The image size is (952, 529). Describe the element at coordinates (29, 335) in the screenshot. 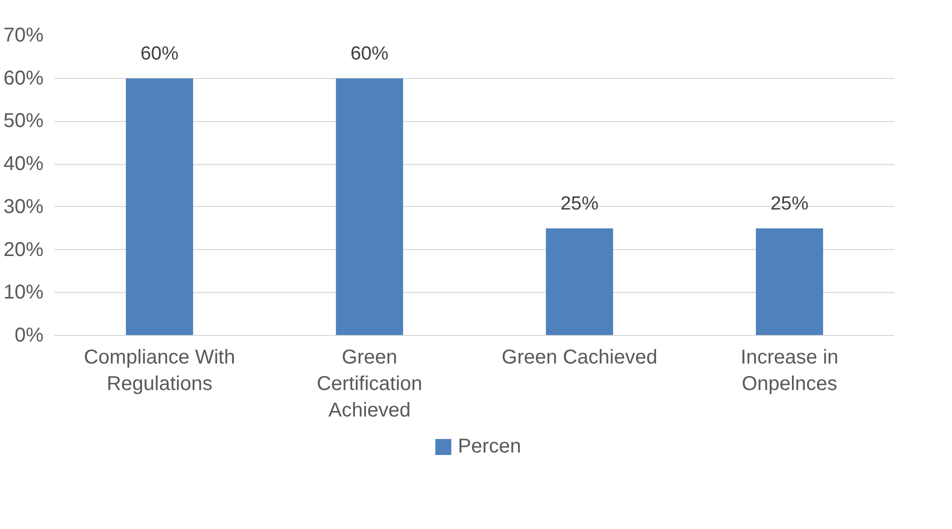

I see `y-tick-label: 0%` at that location.